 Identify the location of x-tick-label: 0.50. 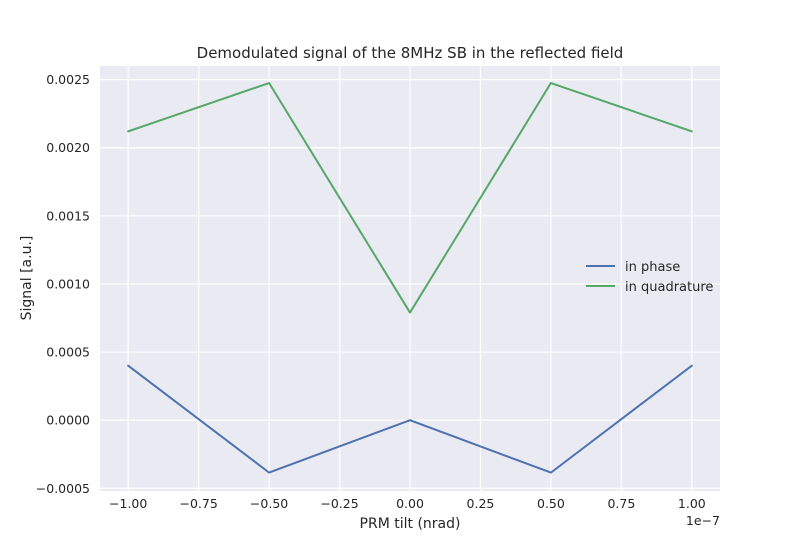
(551, 503).